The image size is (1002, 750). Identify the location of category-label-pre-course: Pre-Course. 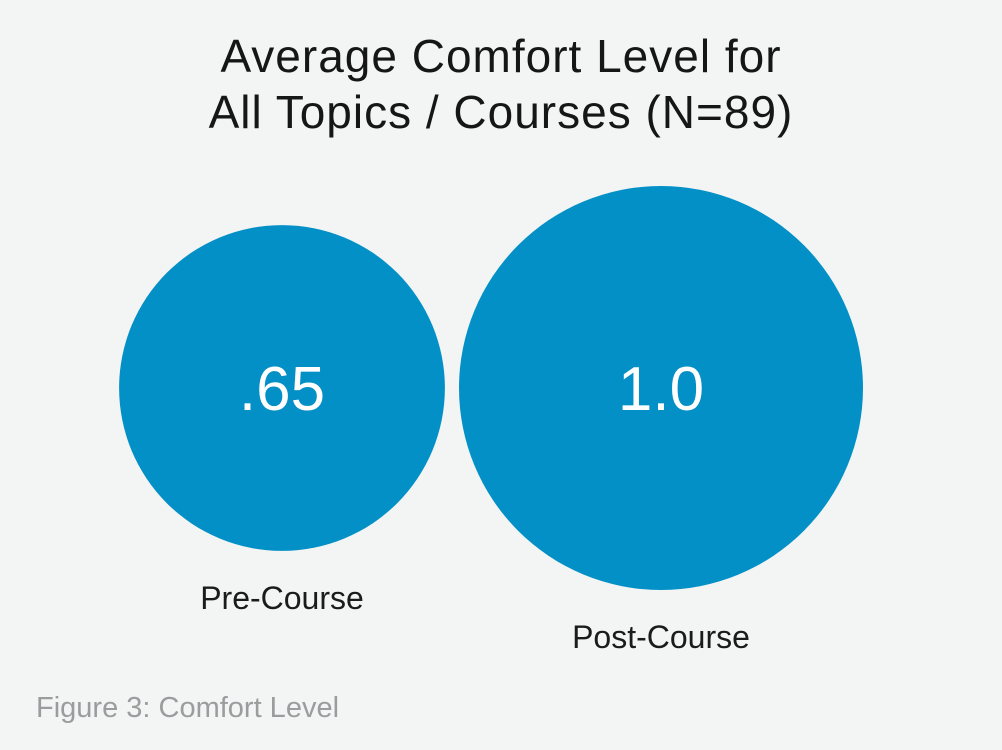
(282, 598).